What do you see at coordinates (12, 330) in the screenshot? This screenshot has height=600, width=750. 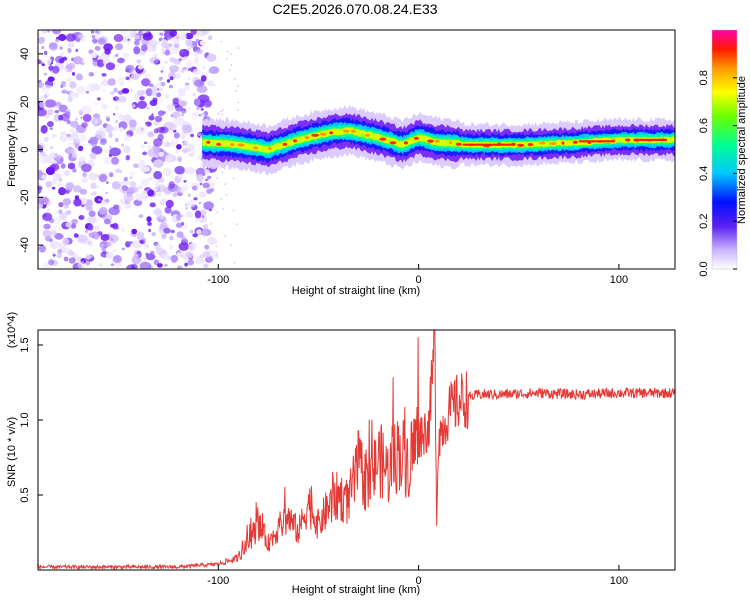 I see `snr-scale-label: (x10^4)` at bounding box center [12, 330].